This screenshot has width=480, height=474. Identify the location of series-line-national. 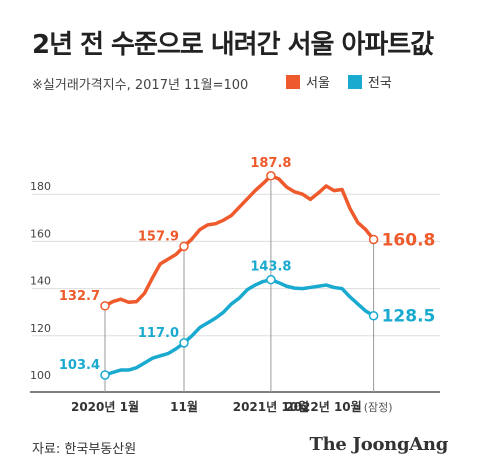
(239, 327).